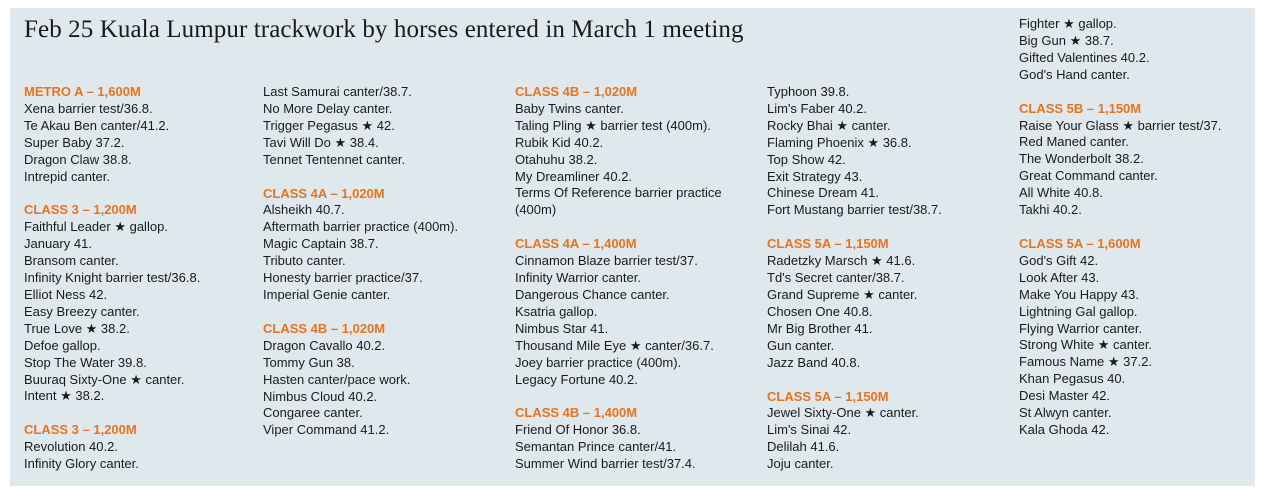 Image resolution: width=1267 pixels, height=502 pixels. What do you see at coordinates (596, 447) in the screenshot?
I see `horse-entry: Semantan Prince canter/41.` at bounding box center [596, 447].